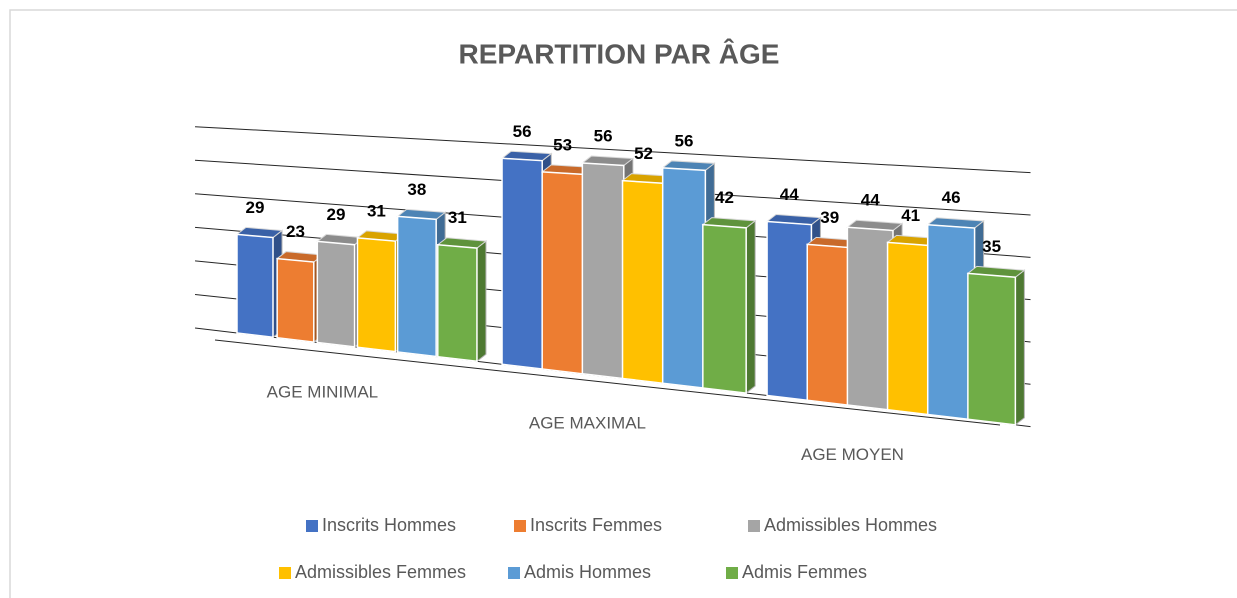 Image resolution: width=1237 pixels, height=598 pixels. Describe the element at coordinates (587, 423) in the screenshot. I see `x-tick-label: AGE MAXIMAL` at that location.